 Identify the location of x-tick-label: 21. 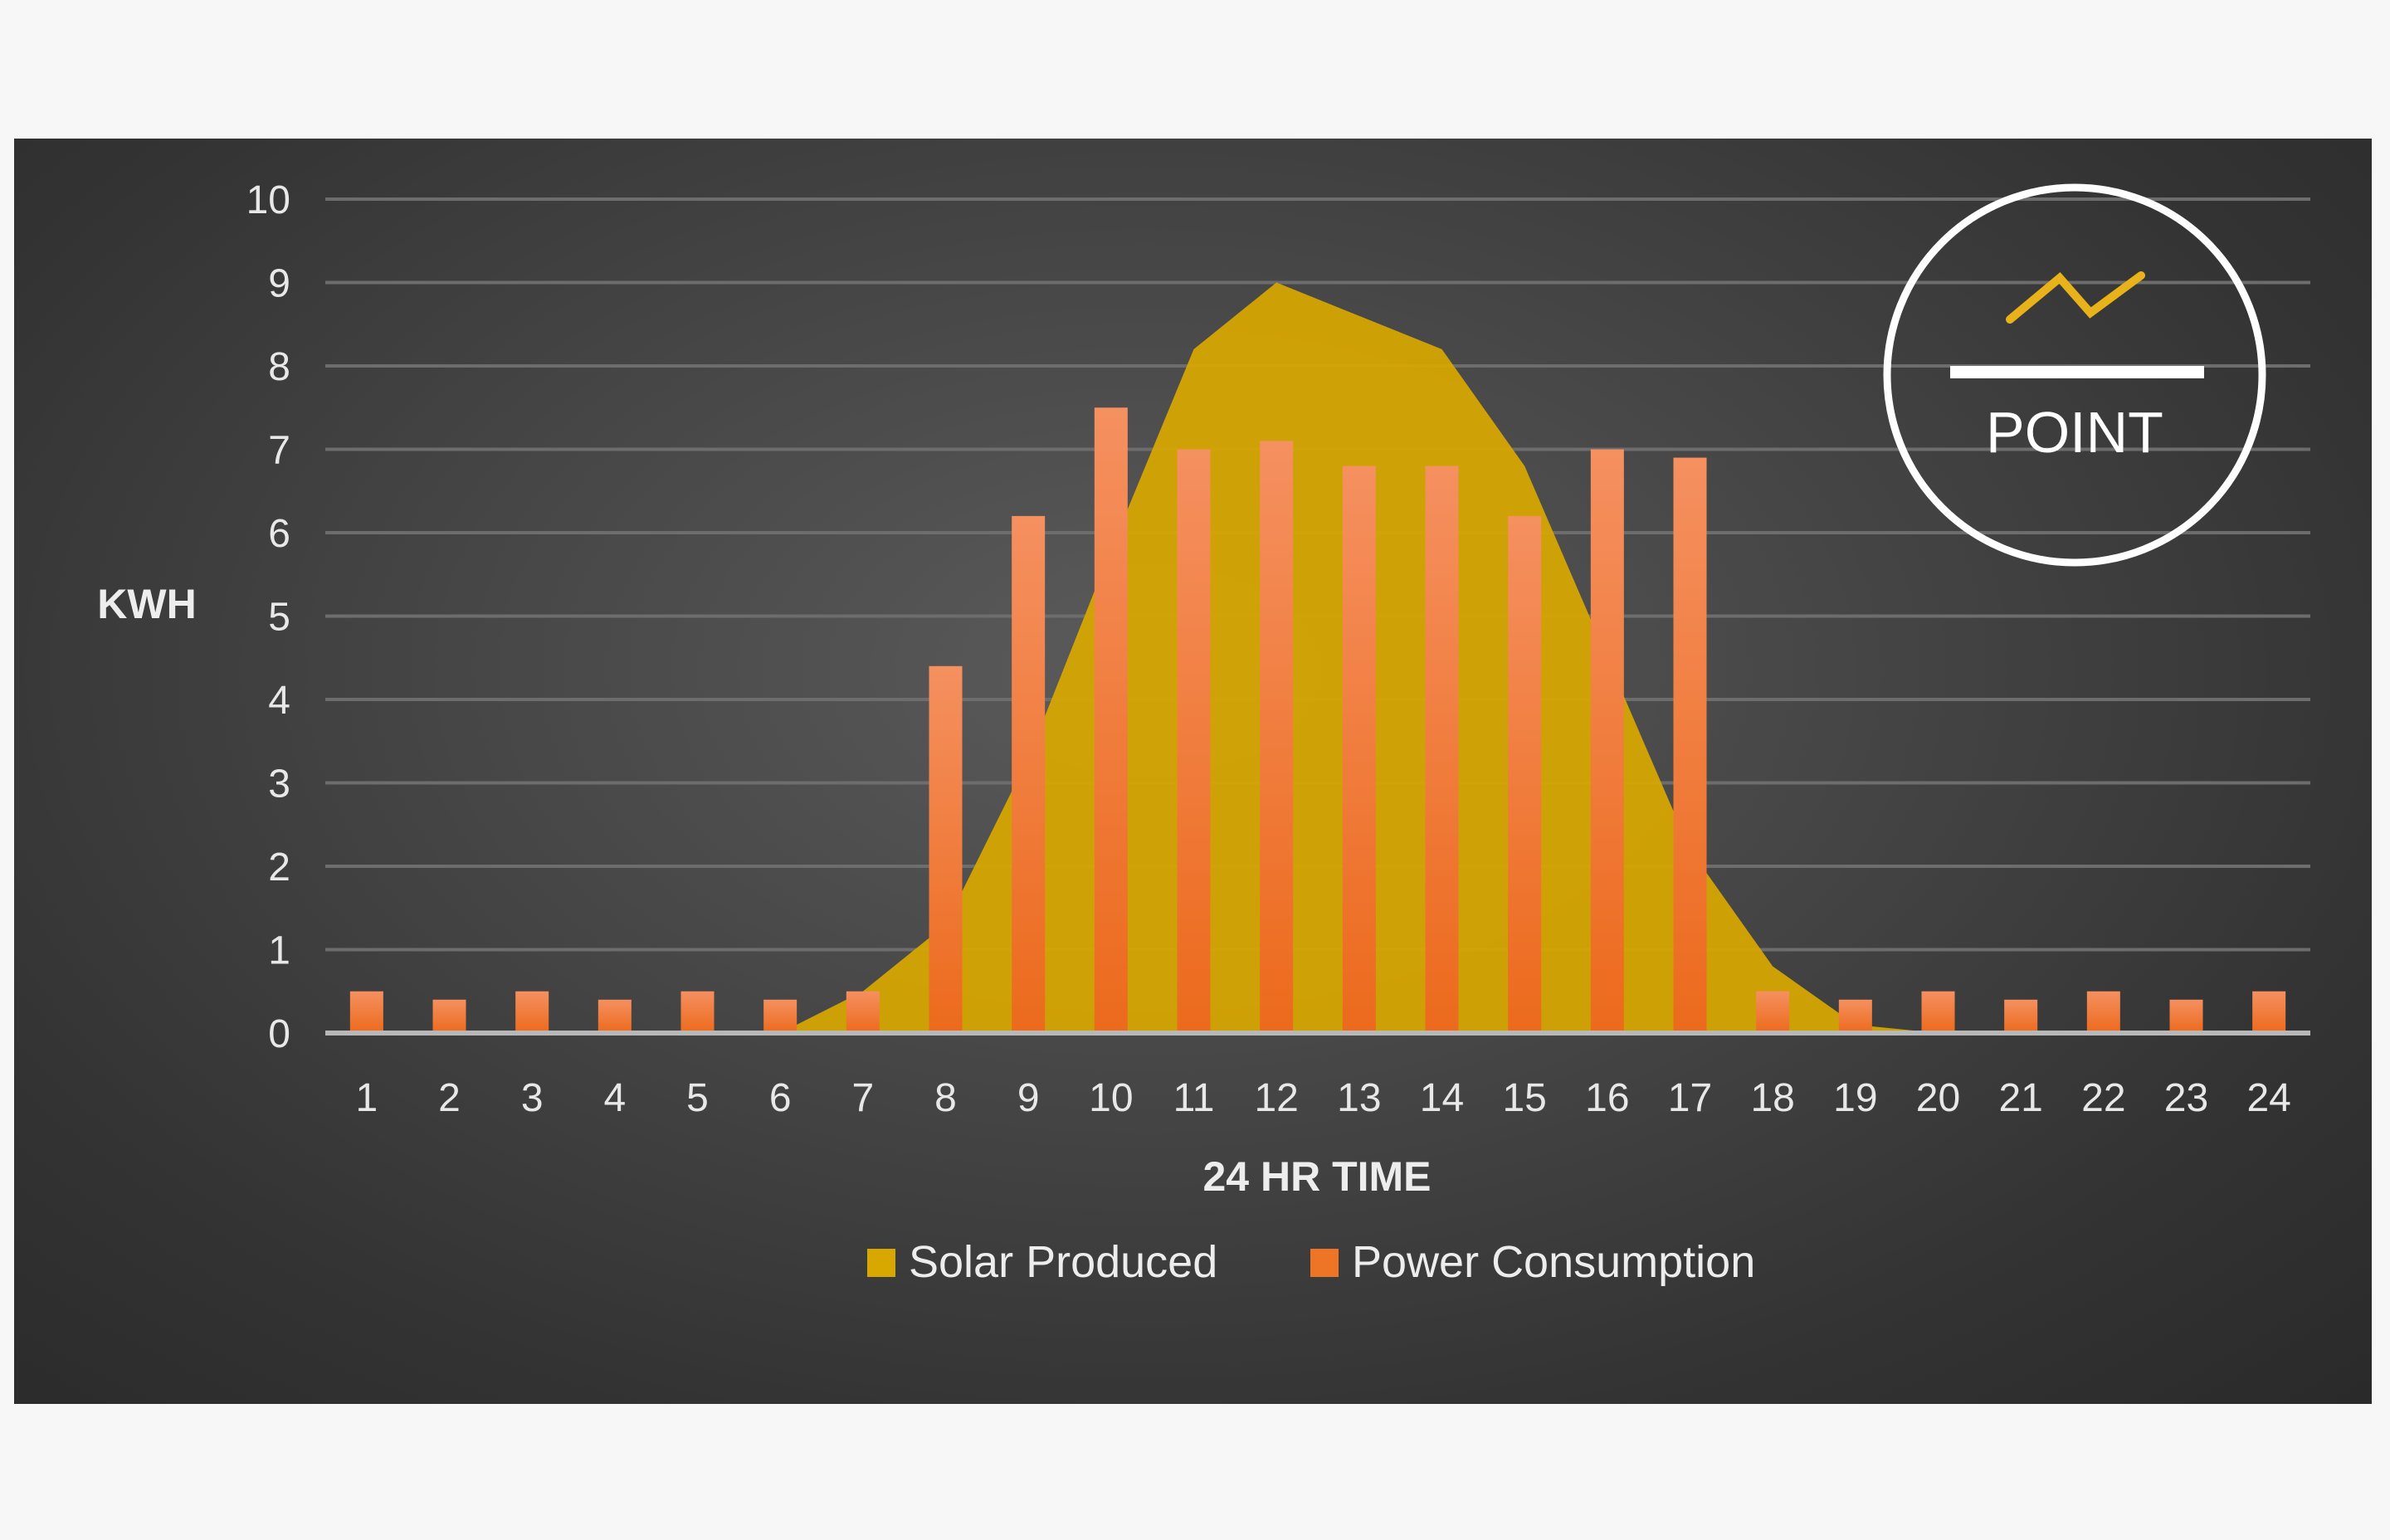
(2020, 1098).